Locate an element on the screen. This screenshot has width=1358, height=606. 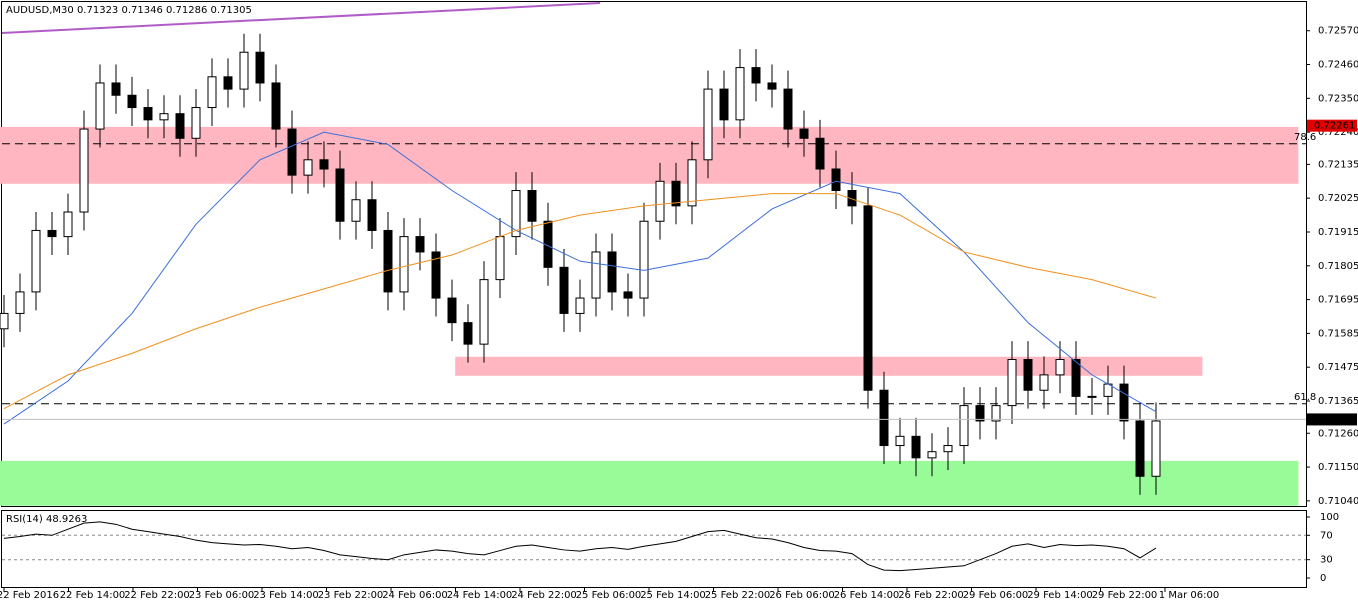
rsi-tick-label: 70 is located at coordinates (1326, 535).